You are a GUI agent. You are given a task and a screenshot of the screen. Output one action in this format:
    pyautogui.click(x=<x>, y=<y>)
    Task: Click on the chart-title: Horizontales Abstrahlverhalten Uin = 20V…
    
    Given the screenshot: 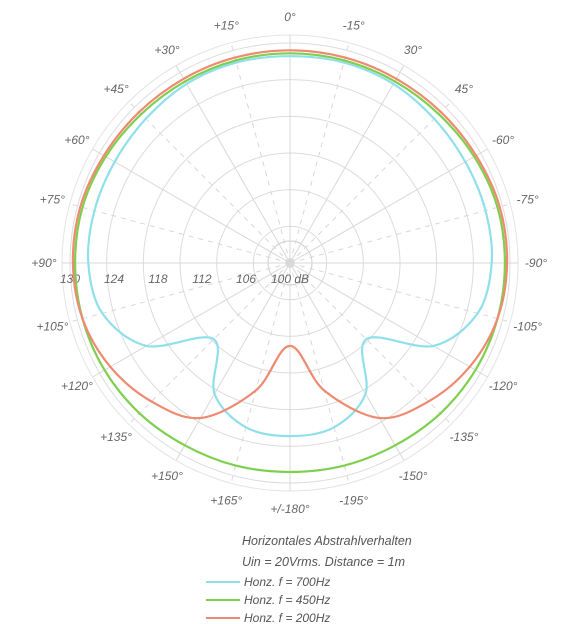 What is the action you would take?
    pyautogui.click(x=327, y=551)
    